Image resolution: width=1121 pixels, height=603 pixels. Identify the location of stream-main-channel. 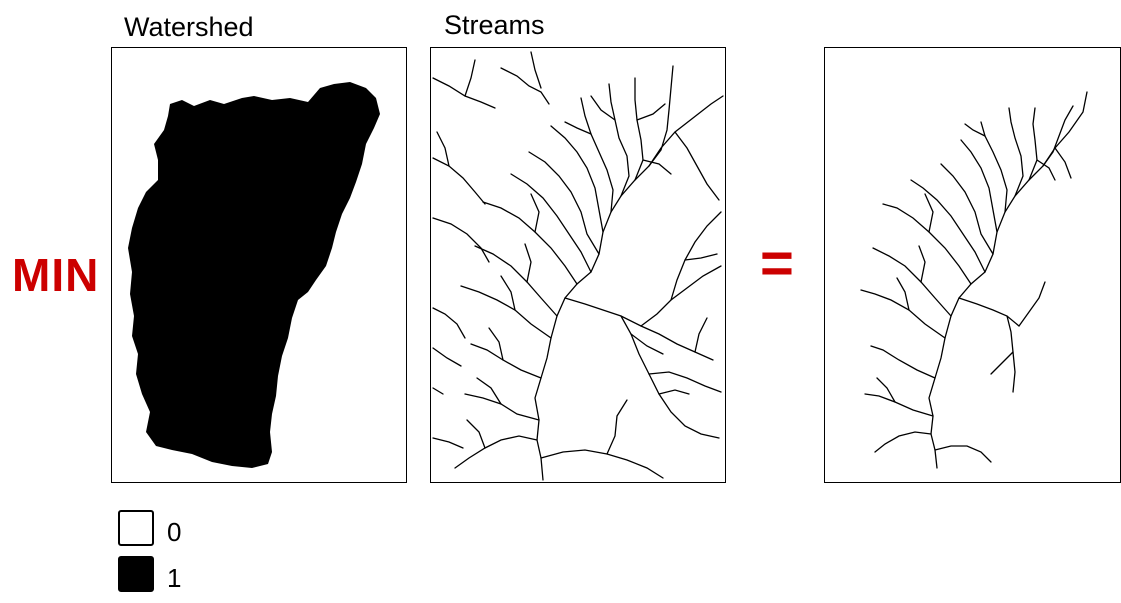
(629, 288).